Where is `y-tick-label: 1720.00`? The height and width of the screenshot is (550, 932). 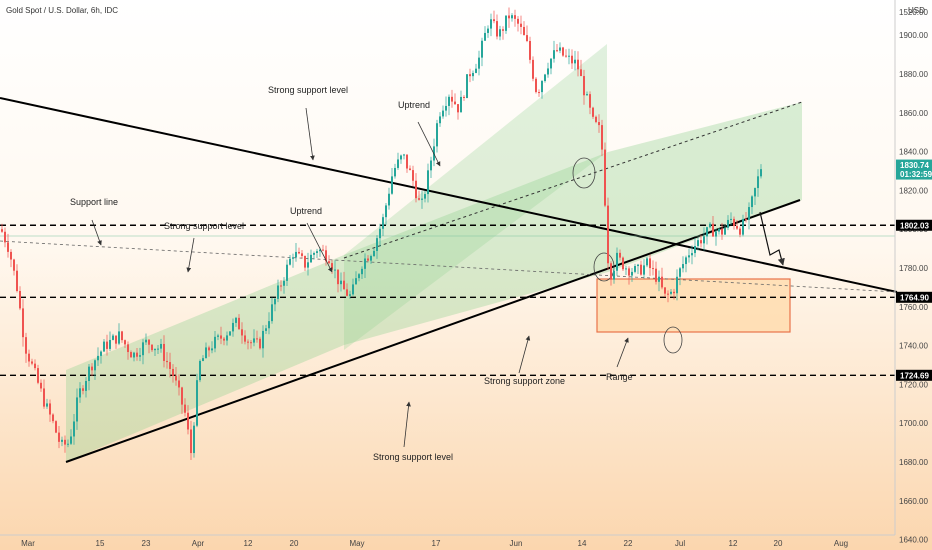
y-tick-label: 1720.00 is located at coordinates (913, 384).